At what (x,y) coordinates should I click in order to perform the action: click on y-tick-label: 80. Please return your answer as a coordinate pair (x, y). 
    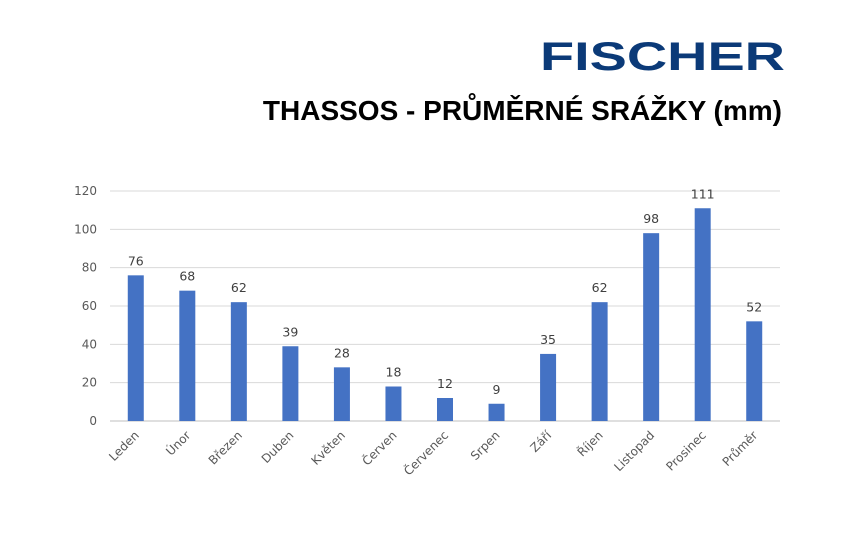
    Looking at the image, I should click on (89, 268).